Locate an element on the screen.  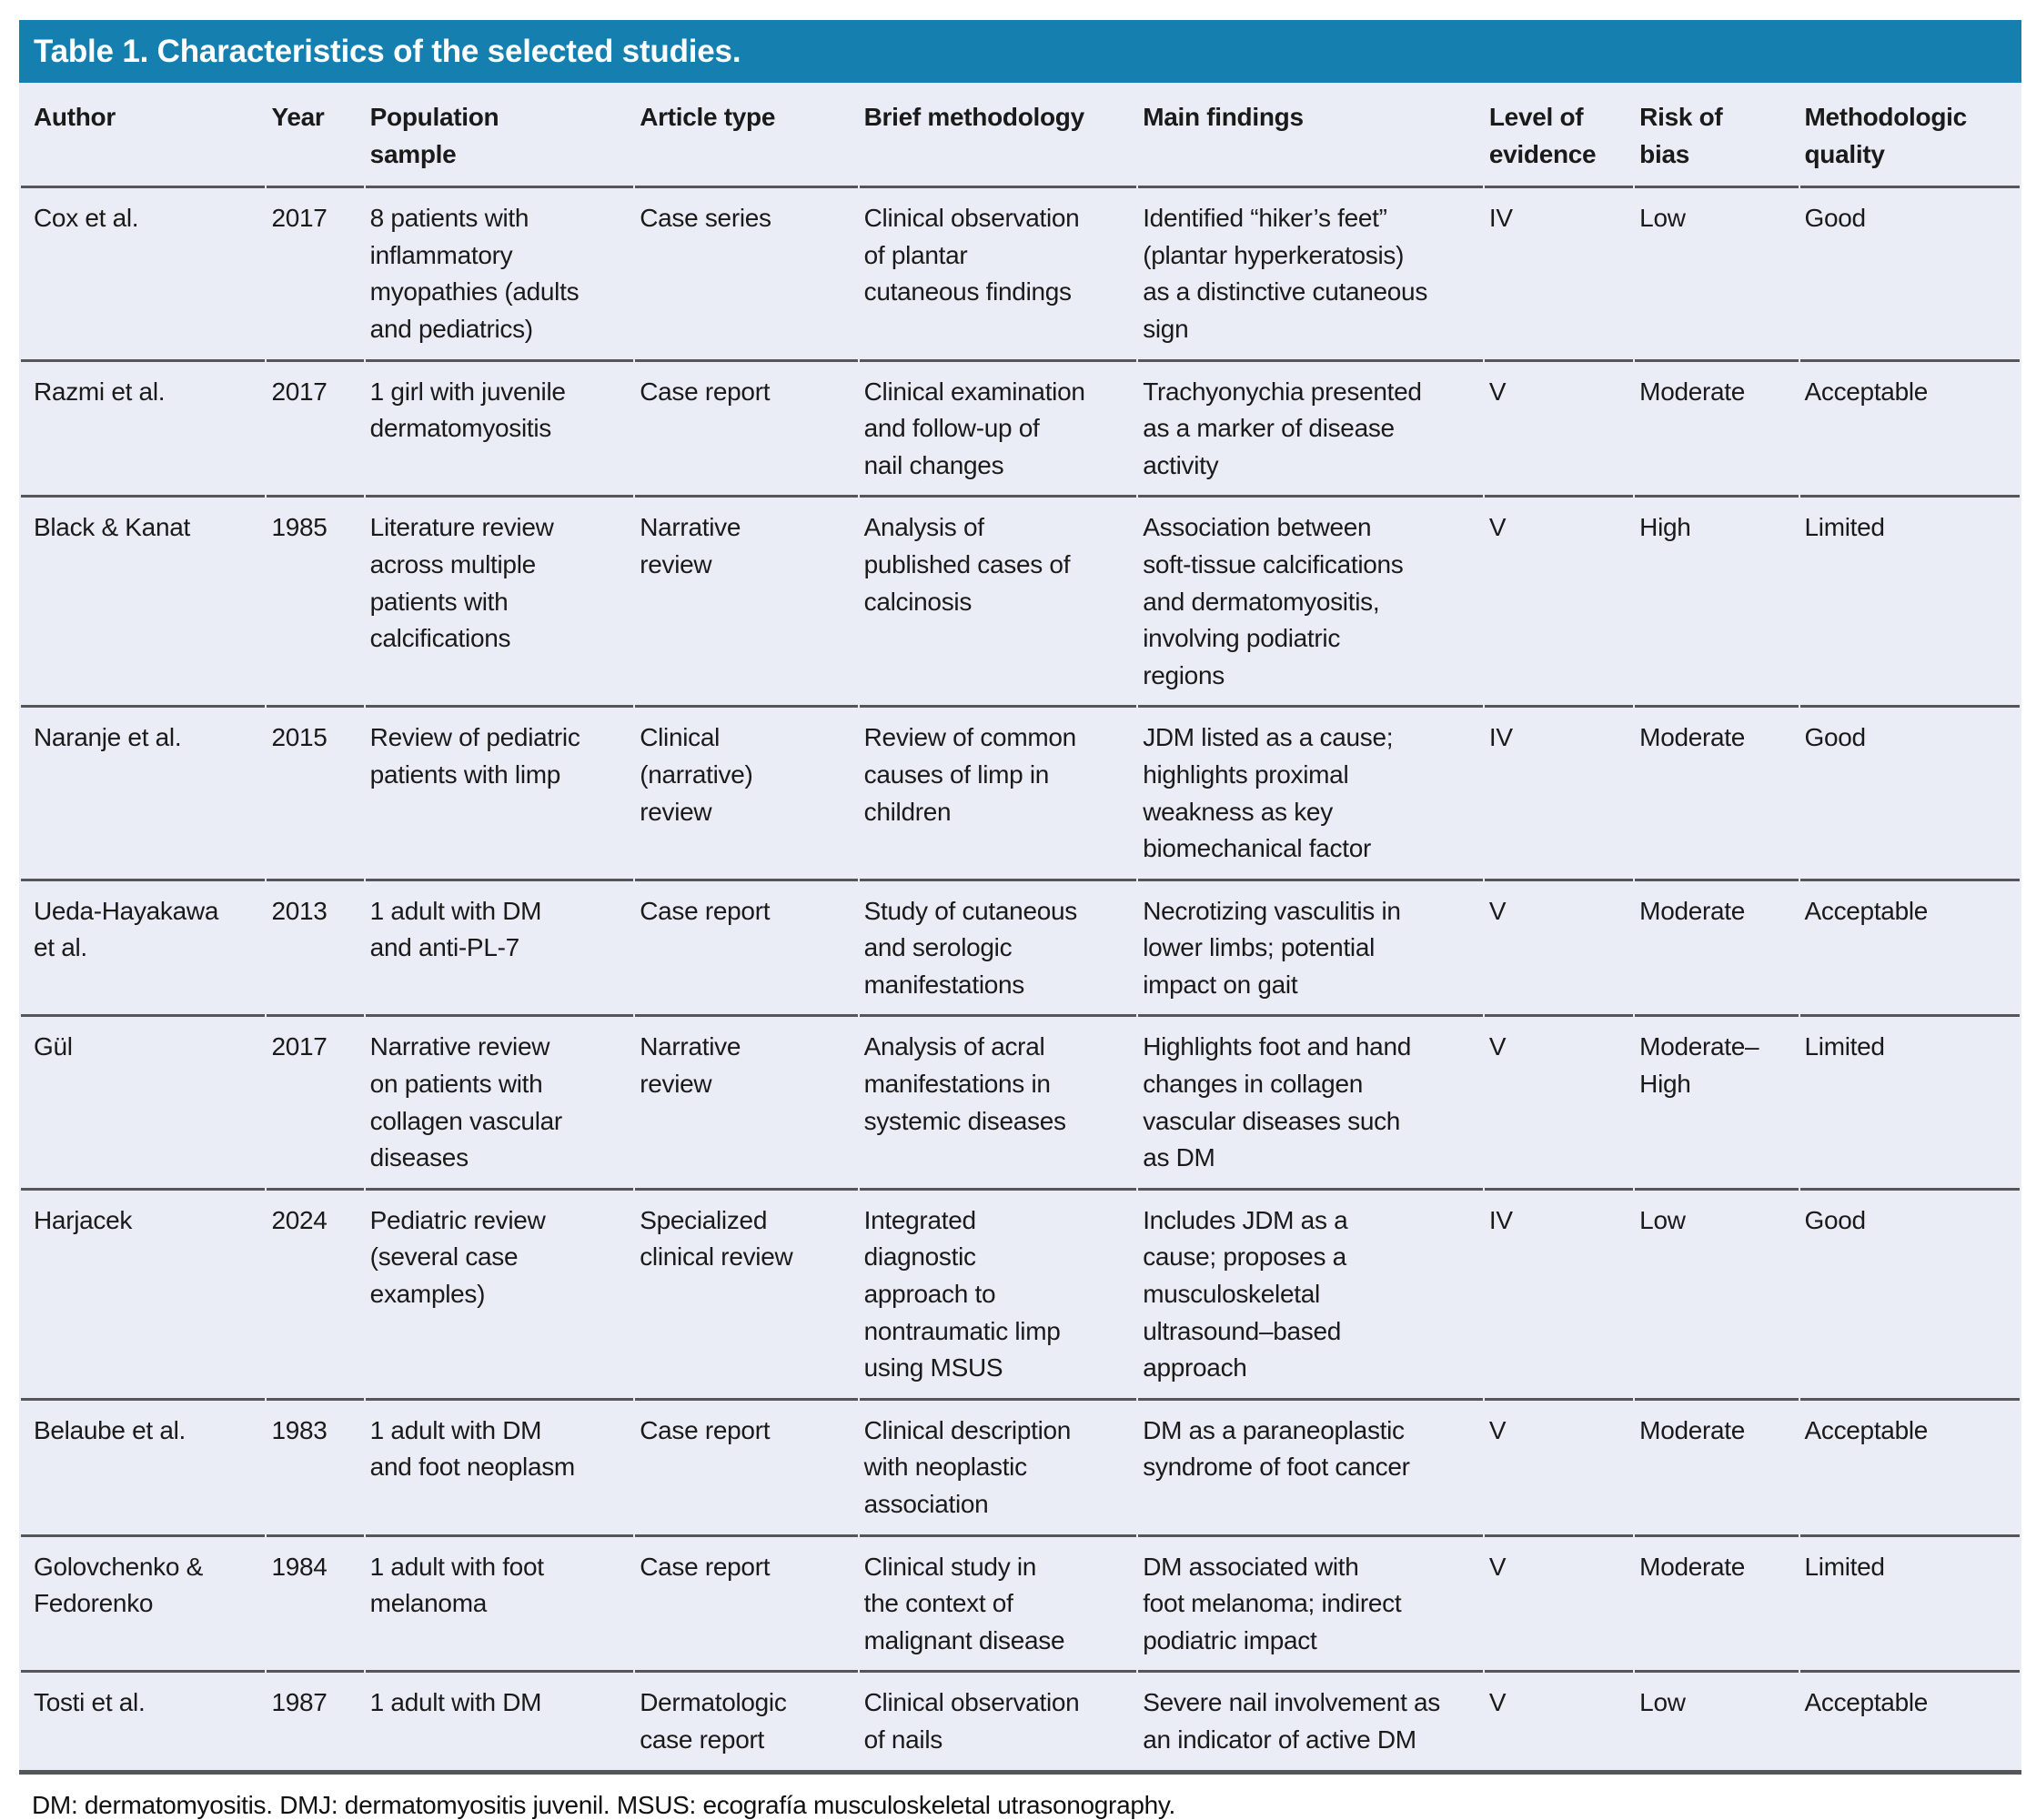
cell-year: 1987 is located at coordinates (299, 1703).